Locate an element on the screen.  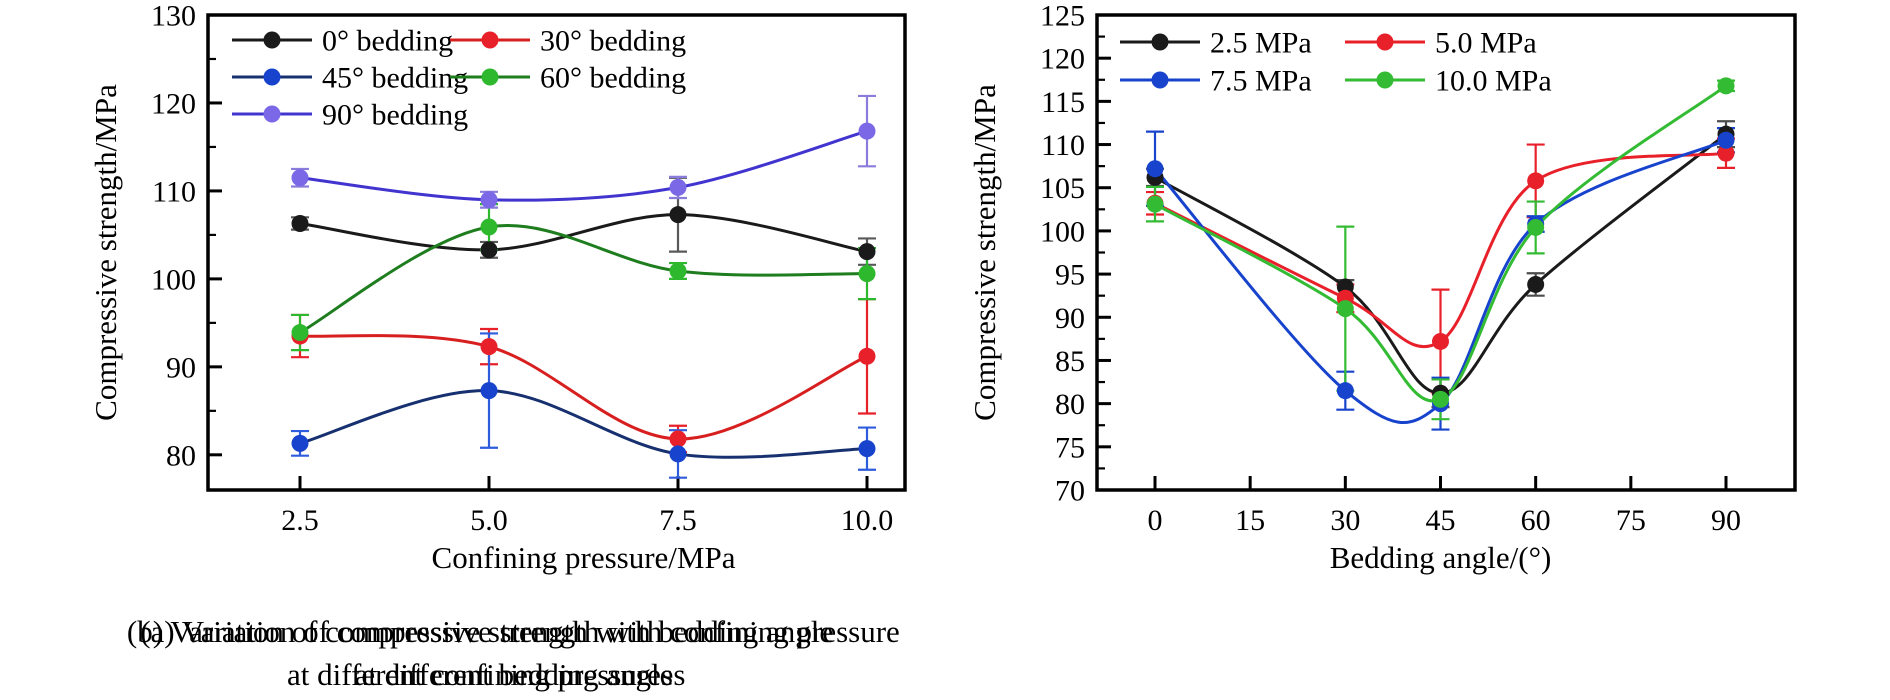
series-1-markers is located at coordinates (583, 387).